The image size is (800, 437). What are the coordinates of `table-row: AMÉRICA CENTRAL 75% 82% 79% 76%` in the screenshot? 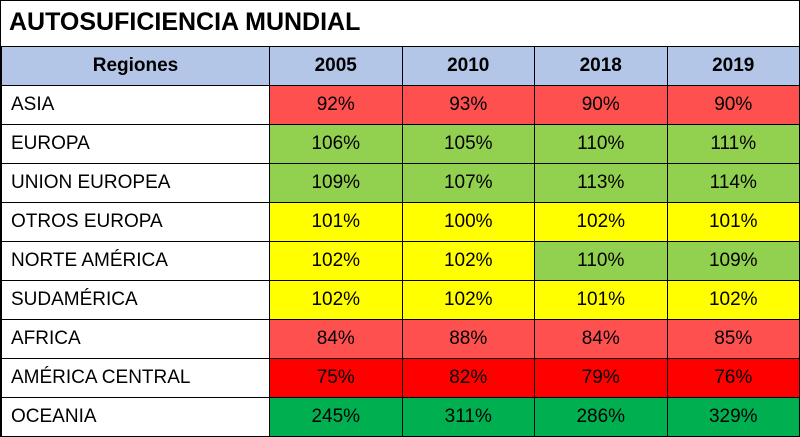 It's located at (400, 378).